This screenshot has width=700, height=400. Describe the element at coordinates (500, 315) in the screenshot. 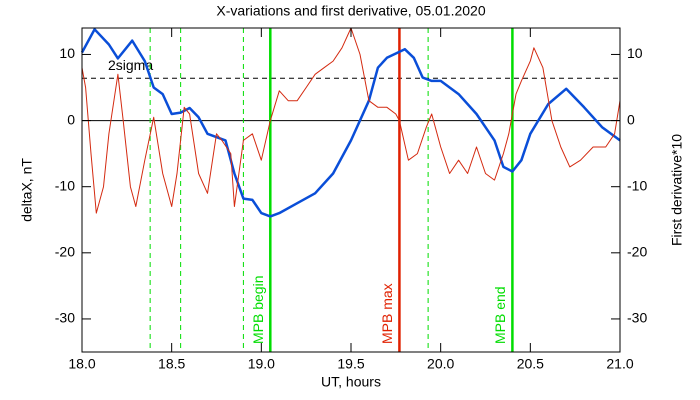

I see `event-label: MPB end` at that location.